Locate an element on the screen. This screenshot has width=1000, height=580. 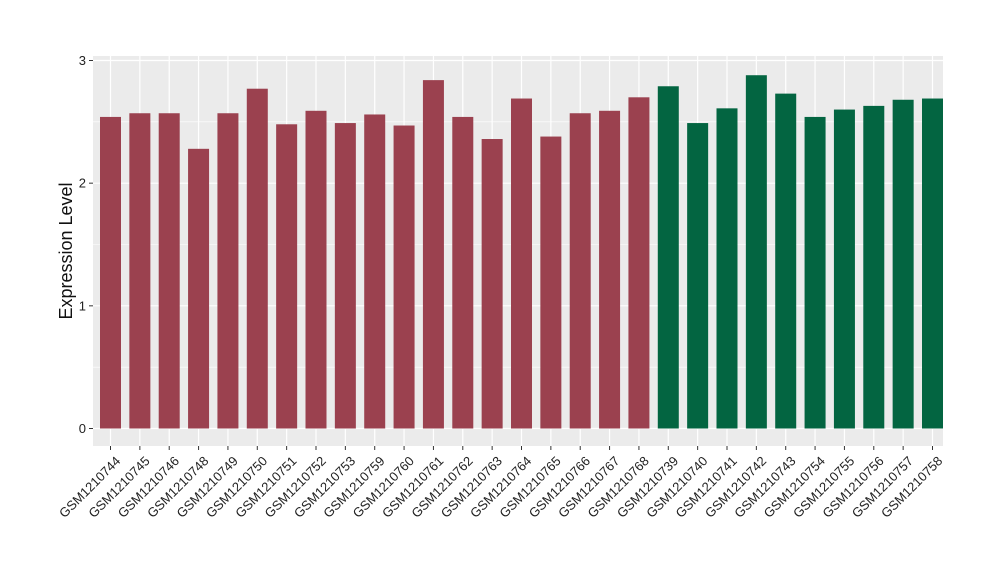
y-tick-label: 3 is located at coordinates (82, 60).